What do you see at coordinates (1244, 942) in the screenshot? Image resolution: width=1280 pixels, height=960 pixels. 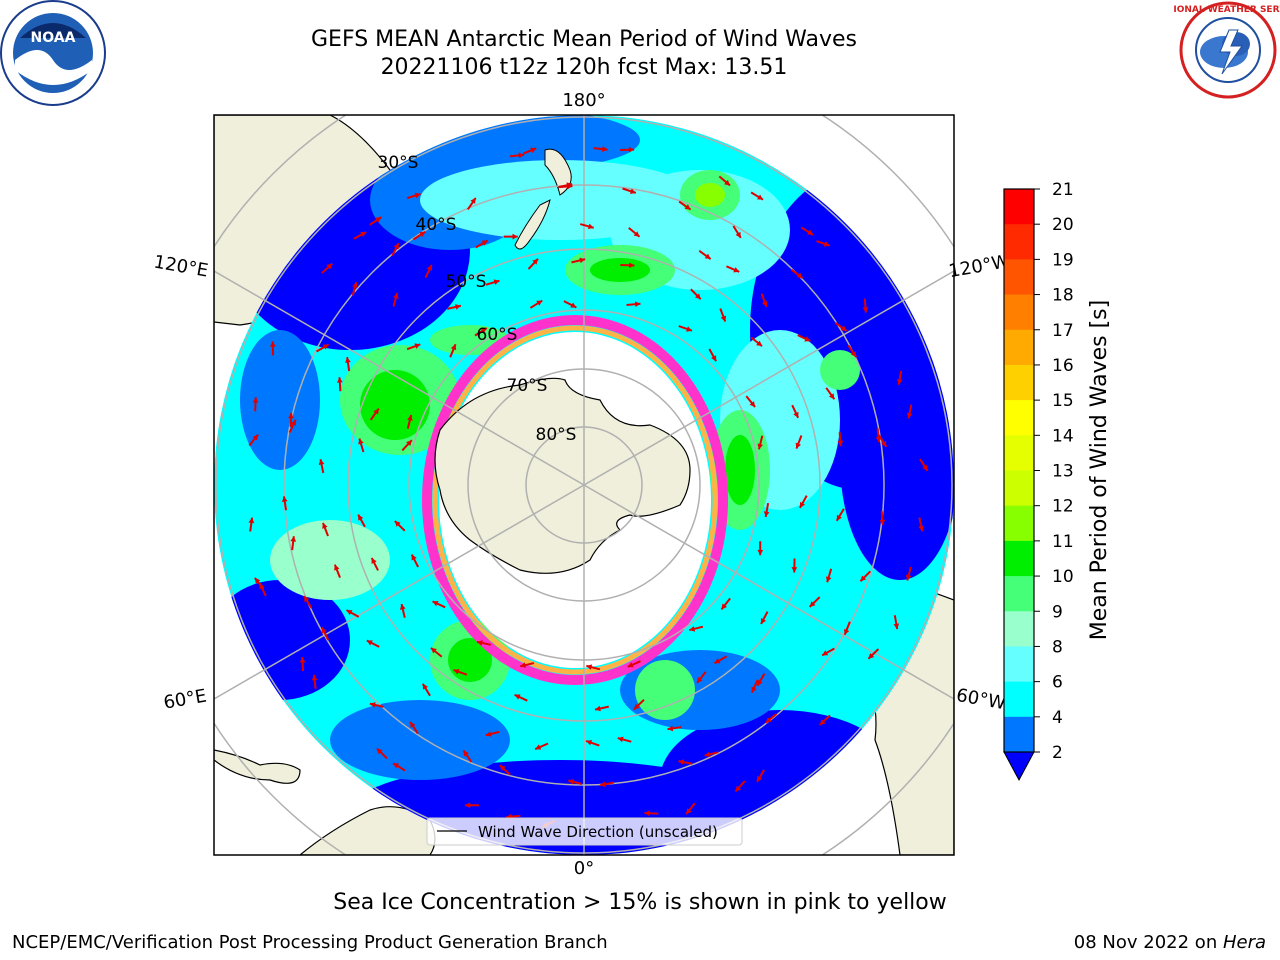 I see `footer-host: Hera` at bounding box center [1244, 942].